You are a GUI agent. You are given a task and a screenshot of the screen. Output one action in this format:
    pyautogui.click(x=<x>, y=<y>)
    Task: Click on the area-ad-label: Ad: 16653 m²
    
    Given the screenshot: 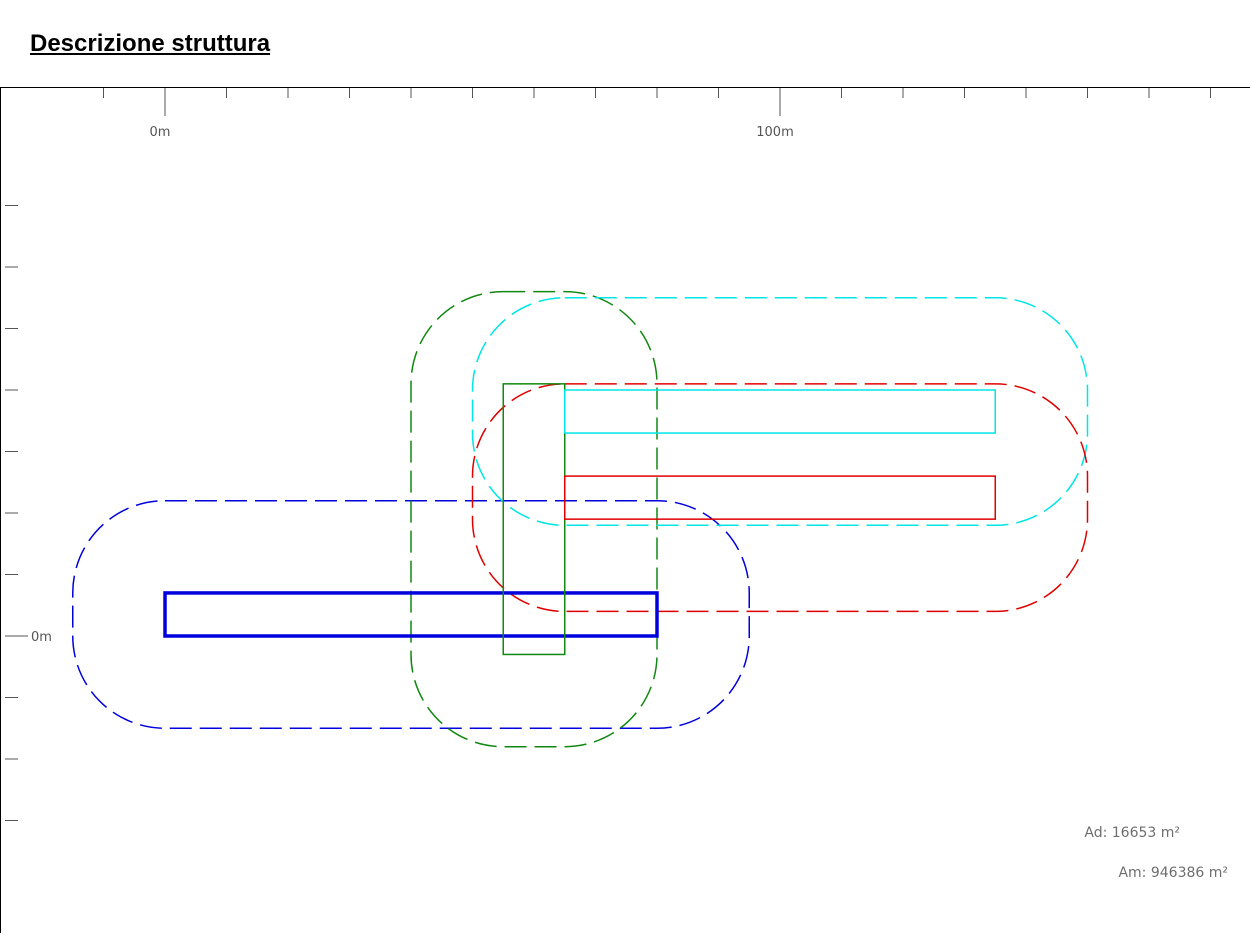 What is the action you would take?
    pyautogui.click(x=1132, y=833)
    